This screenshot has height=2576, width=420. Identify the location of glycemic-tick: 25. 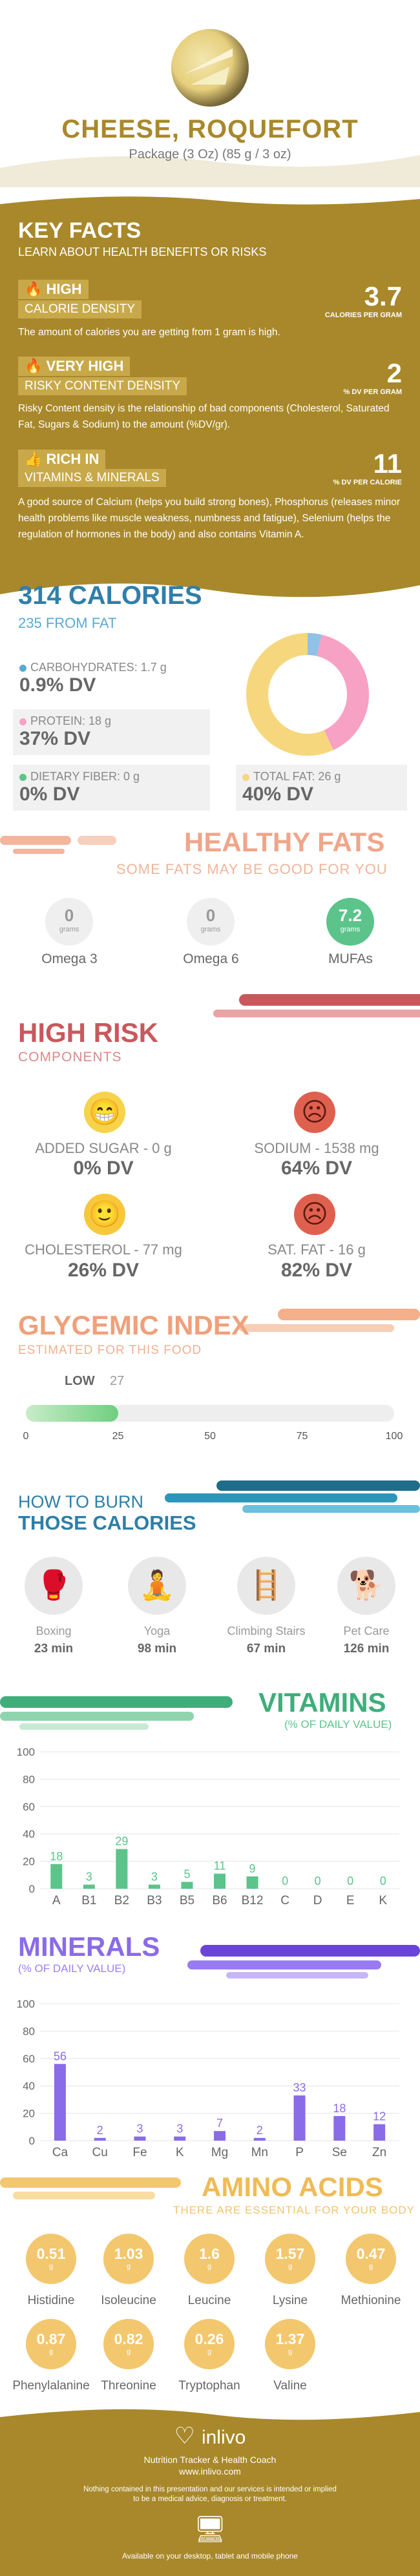
(118, 1436).